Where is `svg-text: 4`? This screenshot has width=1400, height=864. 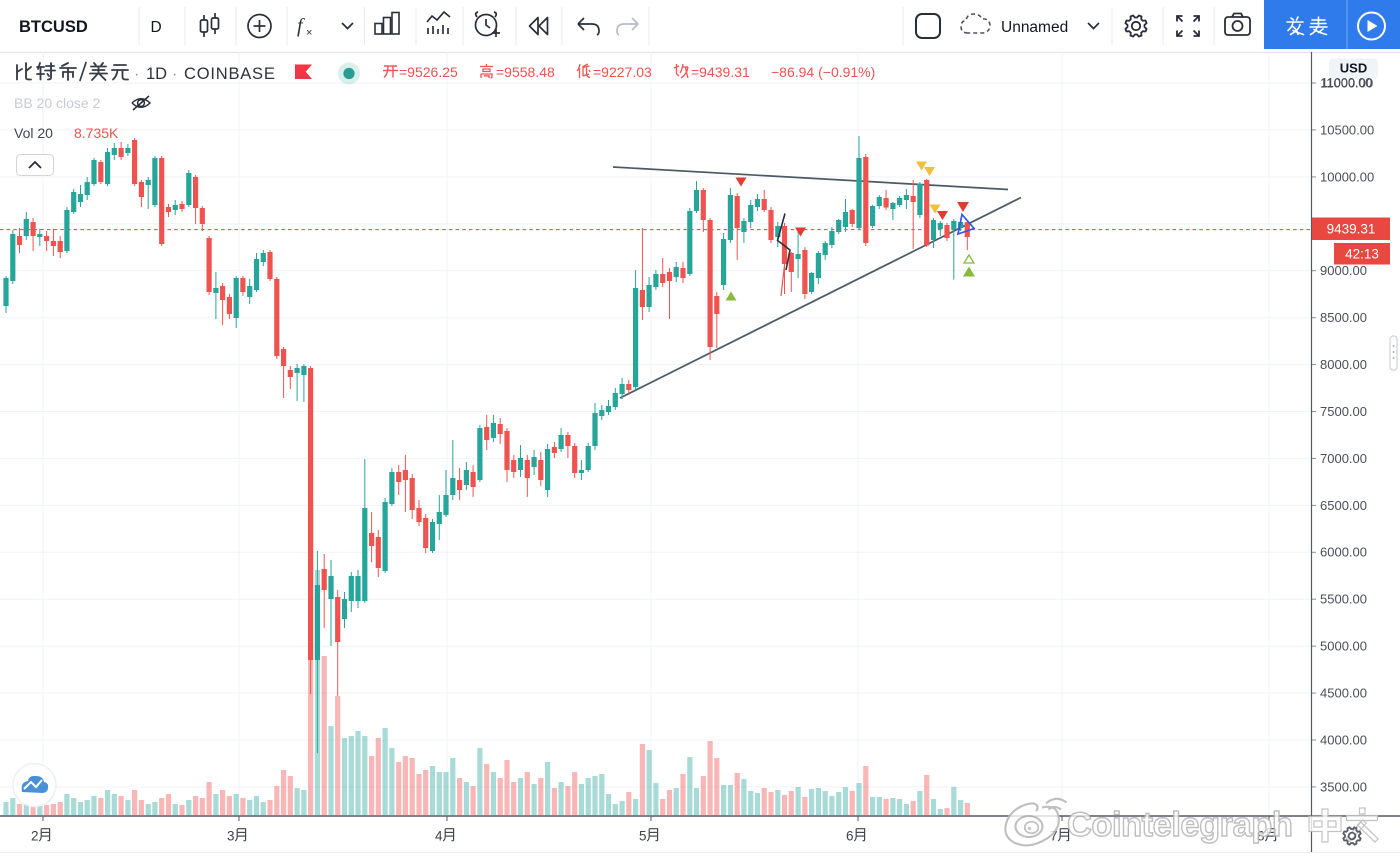
svg-text: 4 is located at coordinates (439, 836).